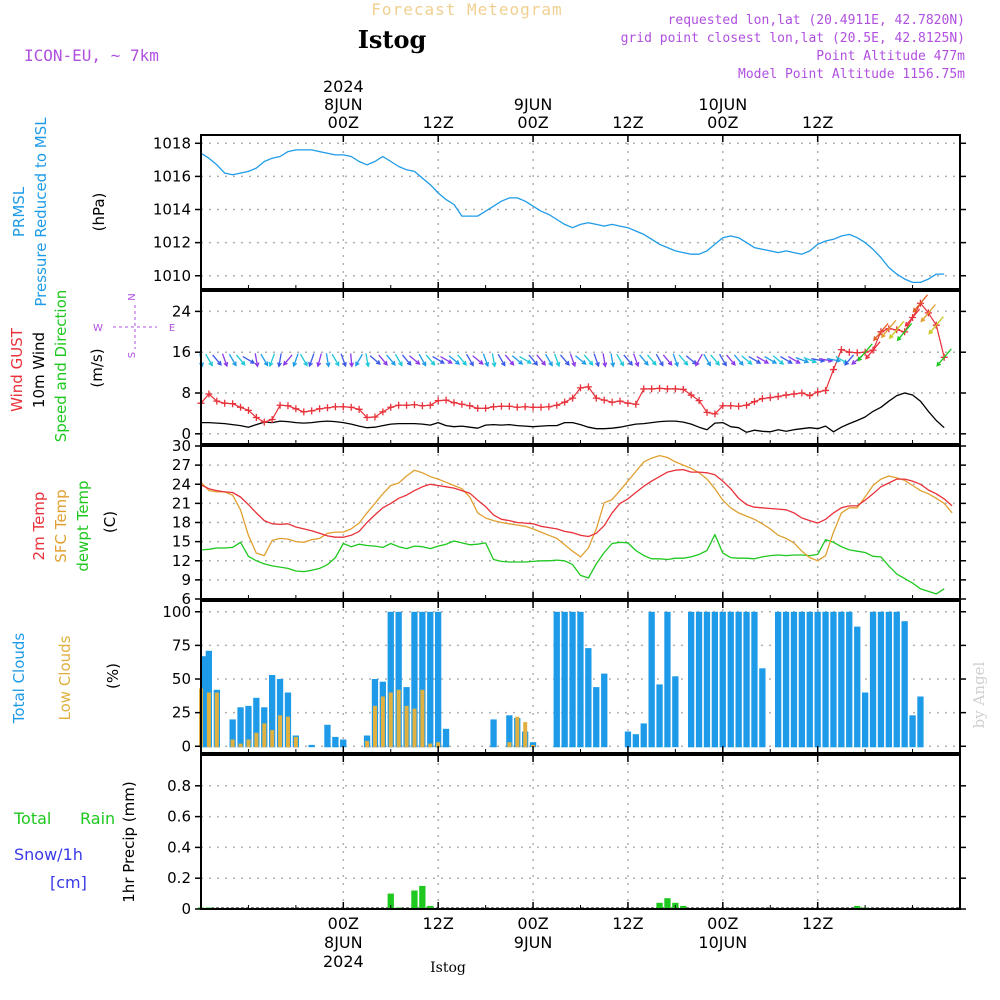 This screenshot has width=1000, height=1000. Describe the element at coordinates (572, 216) in the screenshot. I see `pressure-line` at that location.